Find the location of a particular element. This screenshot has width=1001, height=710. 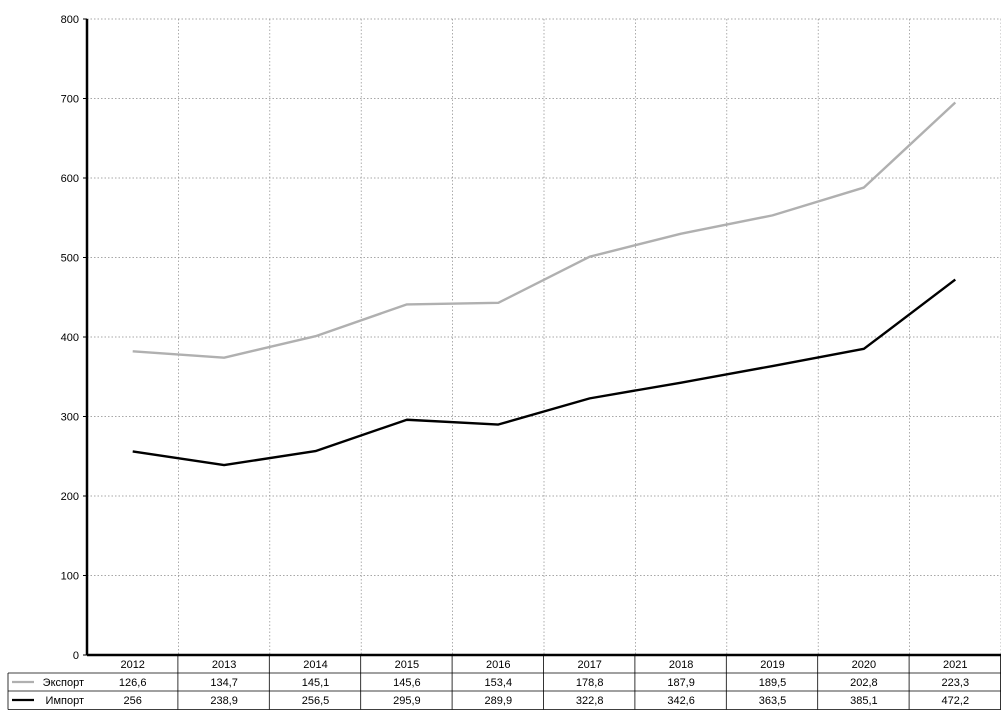

y-tick-label: 300 is located at coordinates (70, 418).